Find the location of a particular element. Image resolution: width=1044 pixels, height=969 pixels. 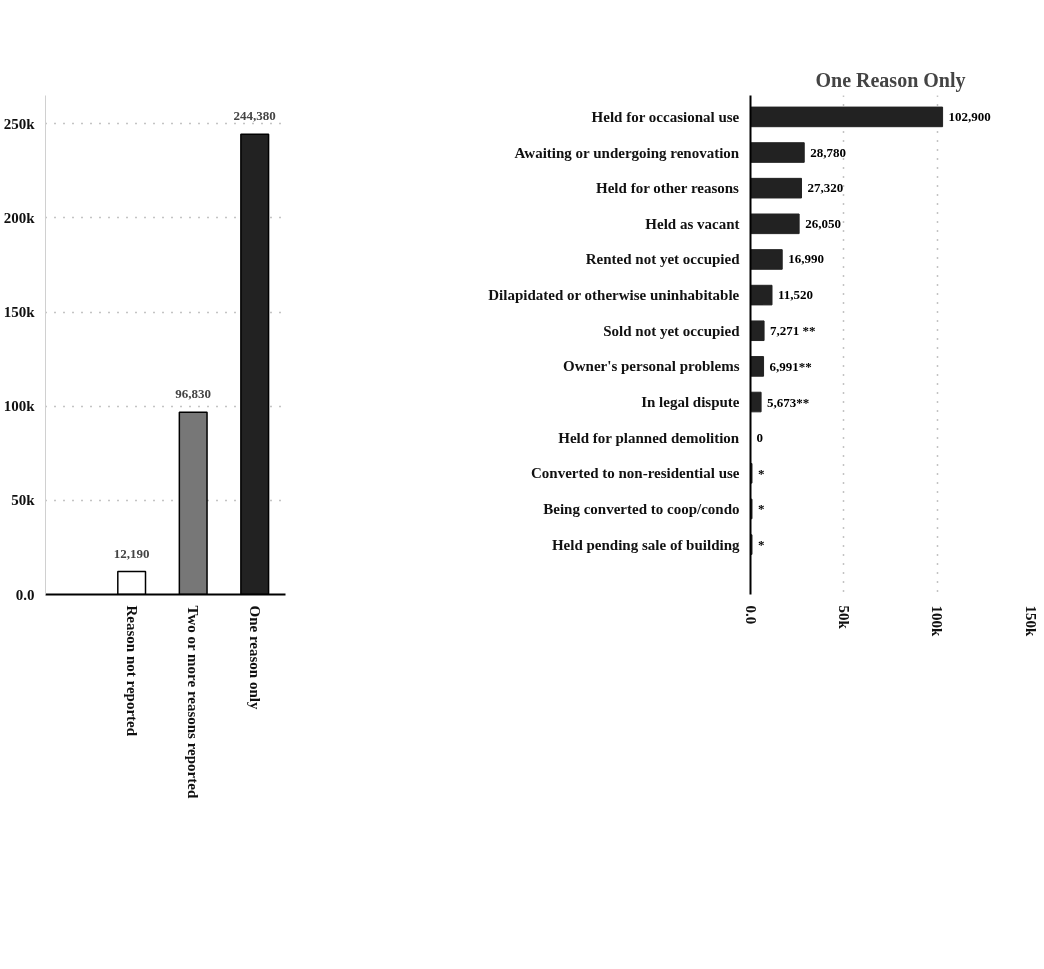

y-tick-label: 50k is located at coordinates (23, 500).